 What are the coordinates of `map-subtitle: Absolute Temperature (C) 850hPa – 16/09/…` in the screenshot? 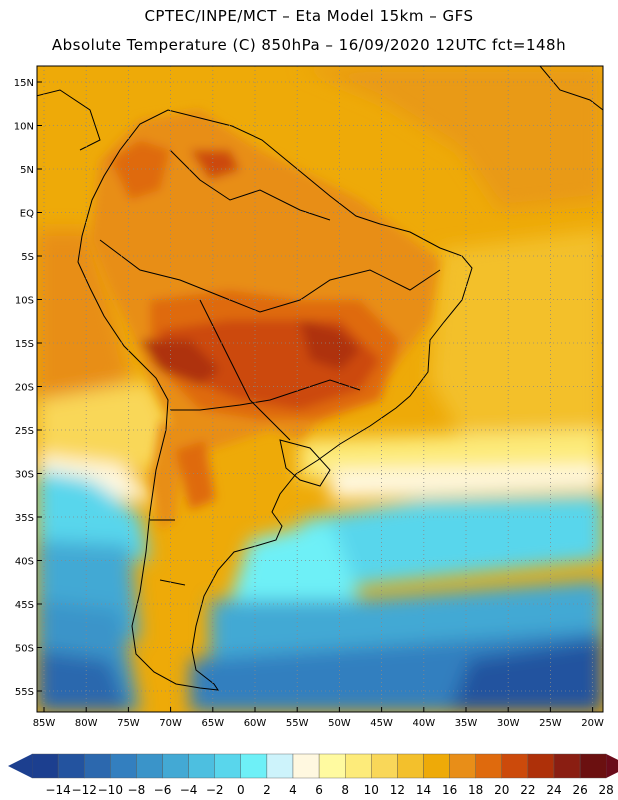 It's located at (309, 45).